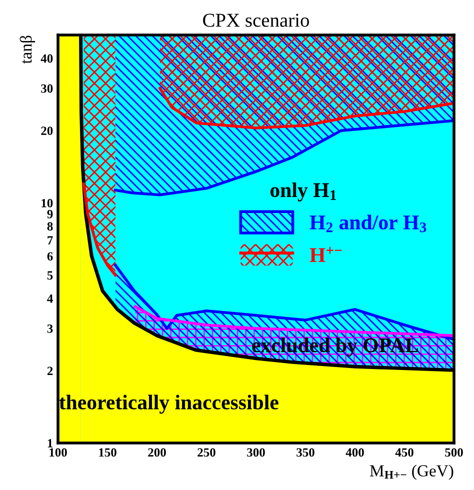 This screenshot has height=490, width=474. Describe the element at coordinates (256, 452) in the screenshot. I see `x-tick-label: 300` at that location.